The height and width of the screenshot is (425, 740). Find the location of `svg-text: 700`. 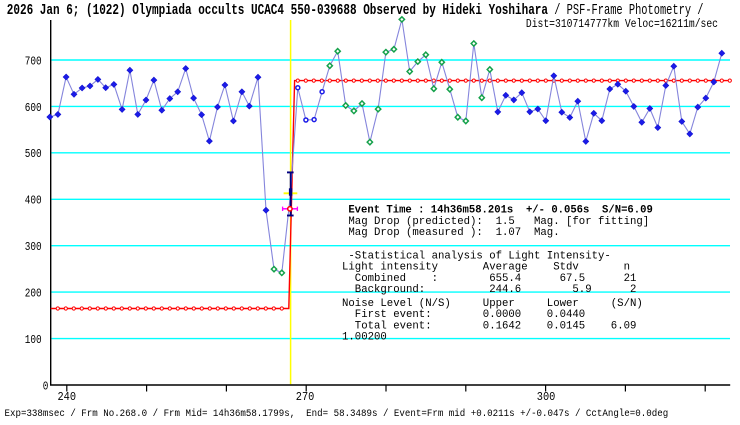

svg-text: 700 is located at coordinates (33, 61).